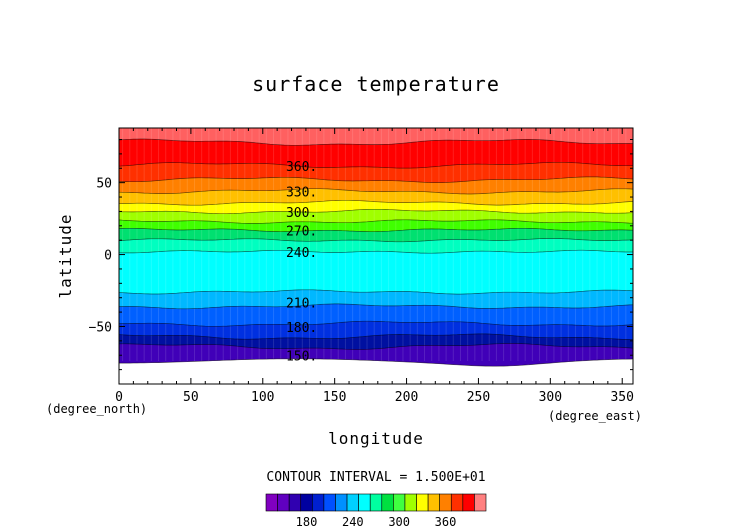 This screenshot has width=752, height=532. What do you see at coordinates (406, 397) in the screenshot?
I see `x-tick-label: 200` at bounding box center [406, 397].